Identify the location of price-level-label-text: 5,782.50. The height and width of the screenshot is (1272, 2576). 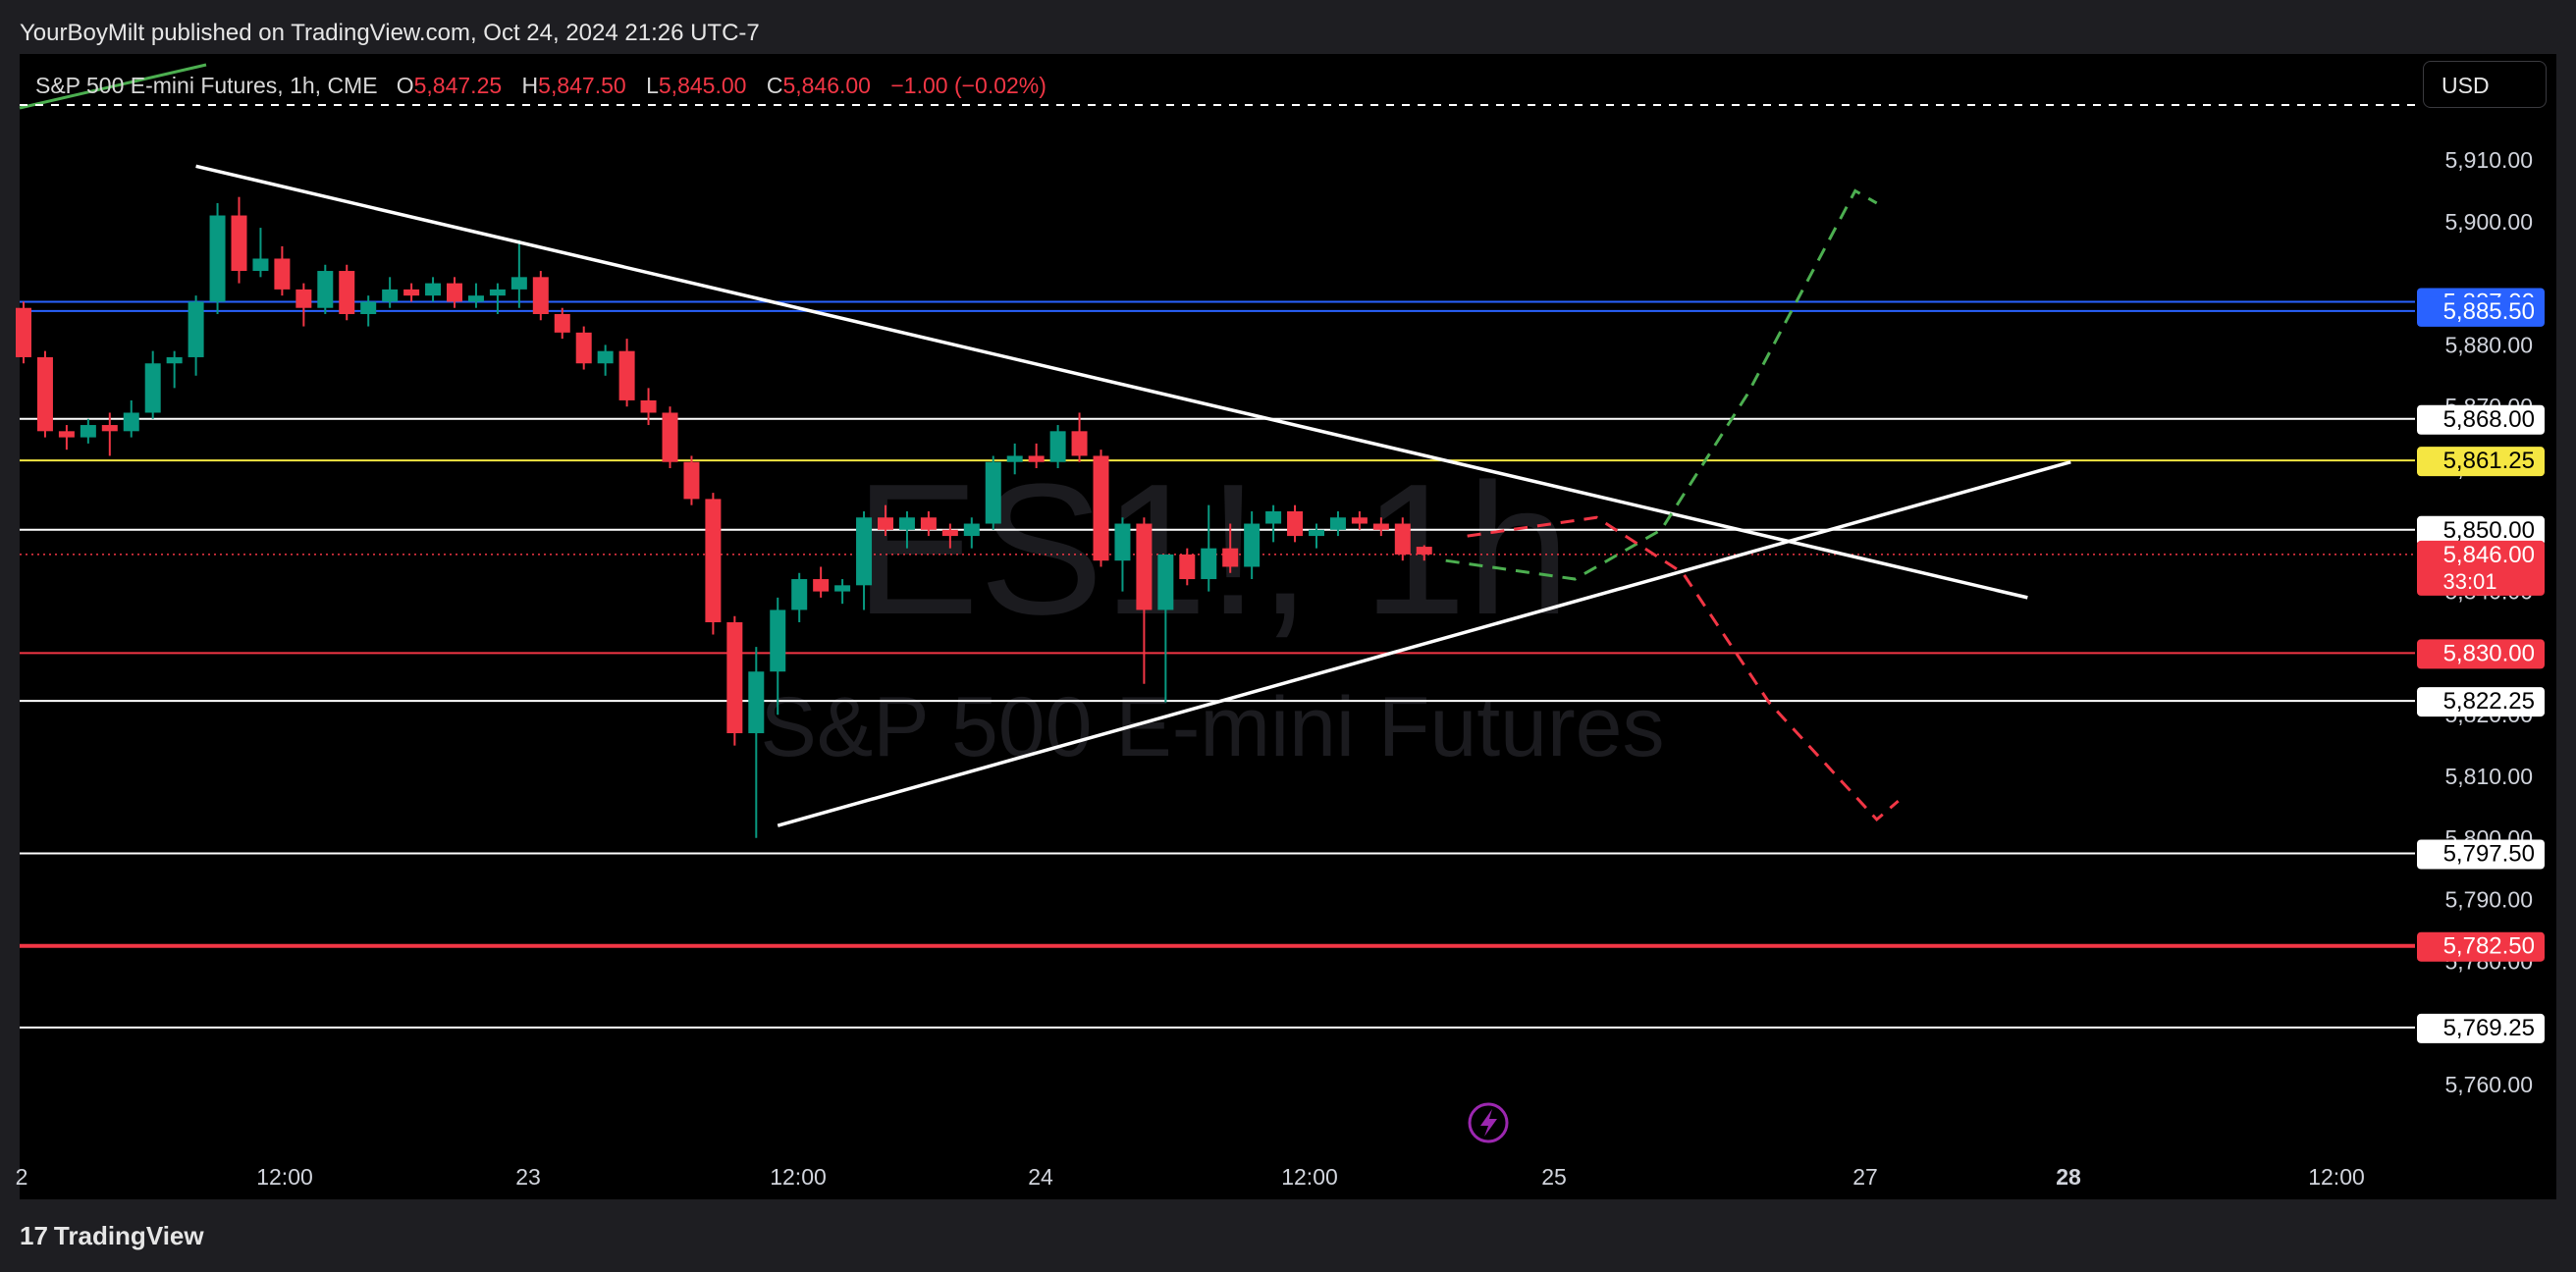
(2489, 946).